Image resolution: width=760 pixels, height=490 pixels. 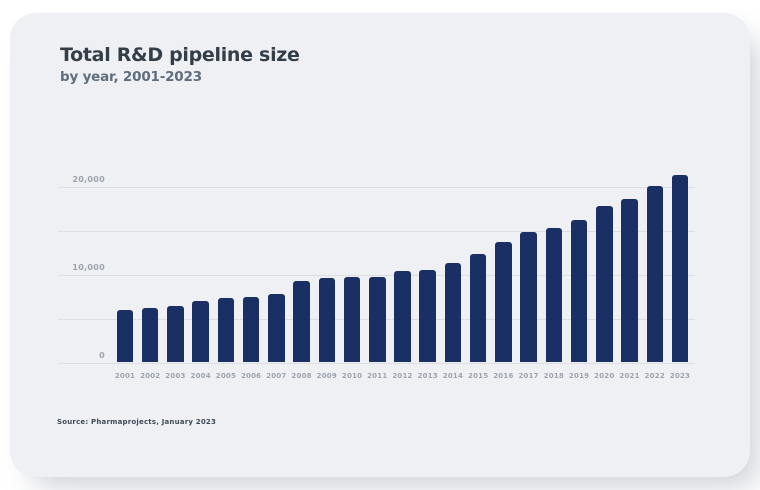 I want to click on bar-2023, so click(x=680, y=269).